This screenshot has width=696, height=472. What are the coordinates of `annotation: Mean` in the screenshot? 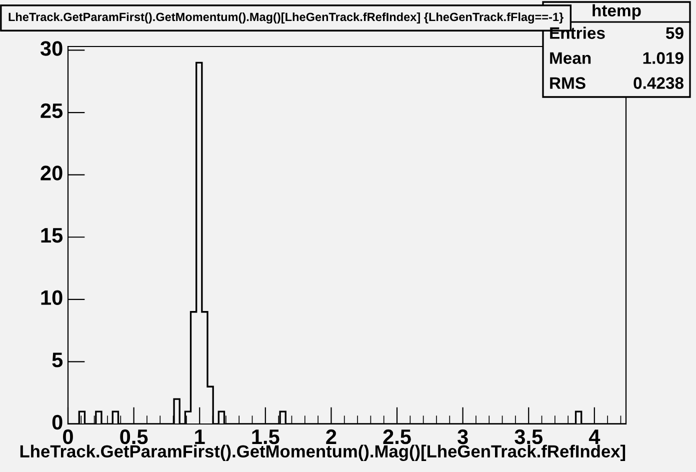 It's located at (570, 58).